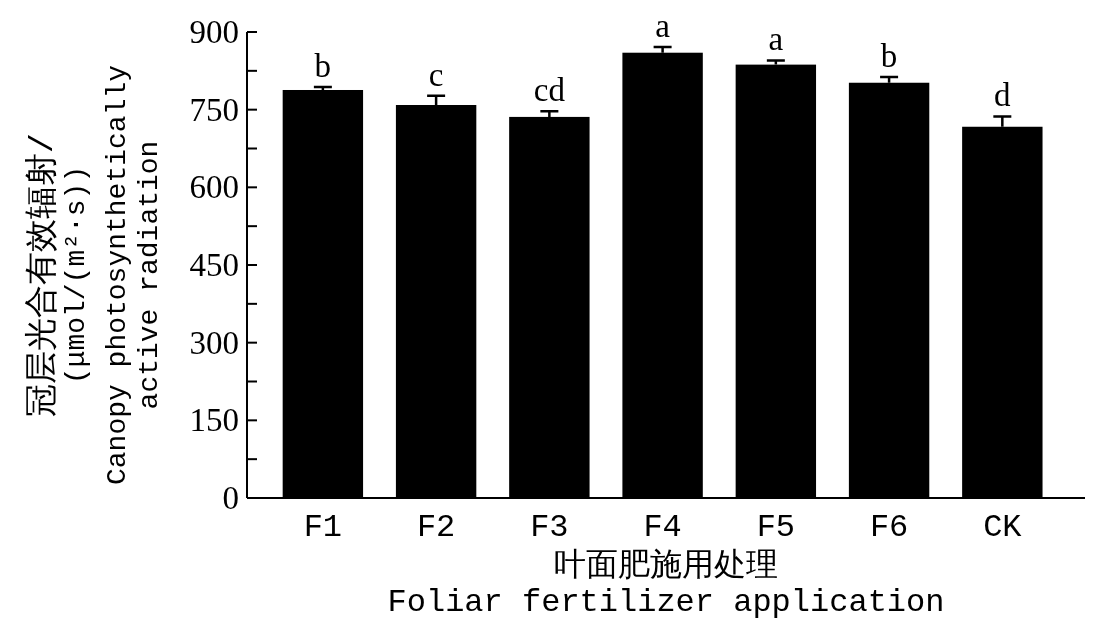 The image size is (1095, 630). Describe the element at coordinates (889, 527) in the screenshot. I see `x-tick-label: F6` at that location.